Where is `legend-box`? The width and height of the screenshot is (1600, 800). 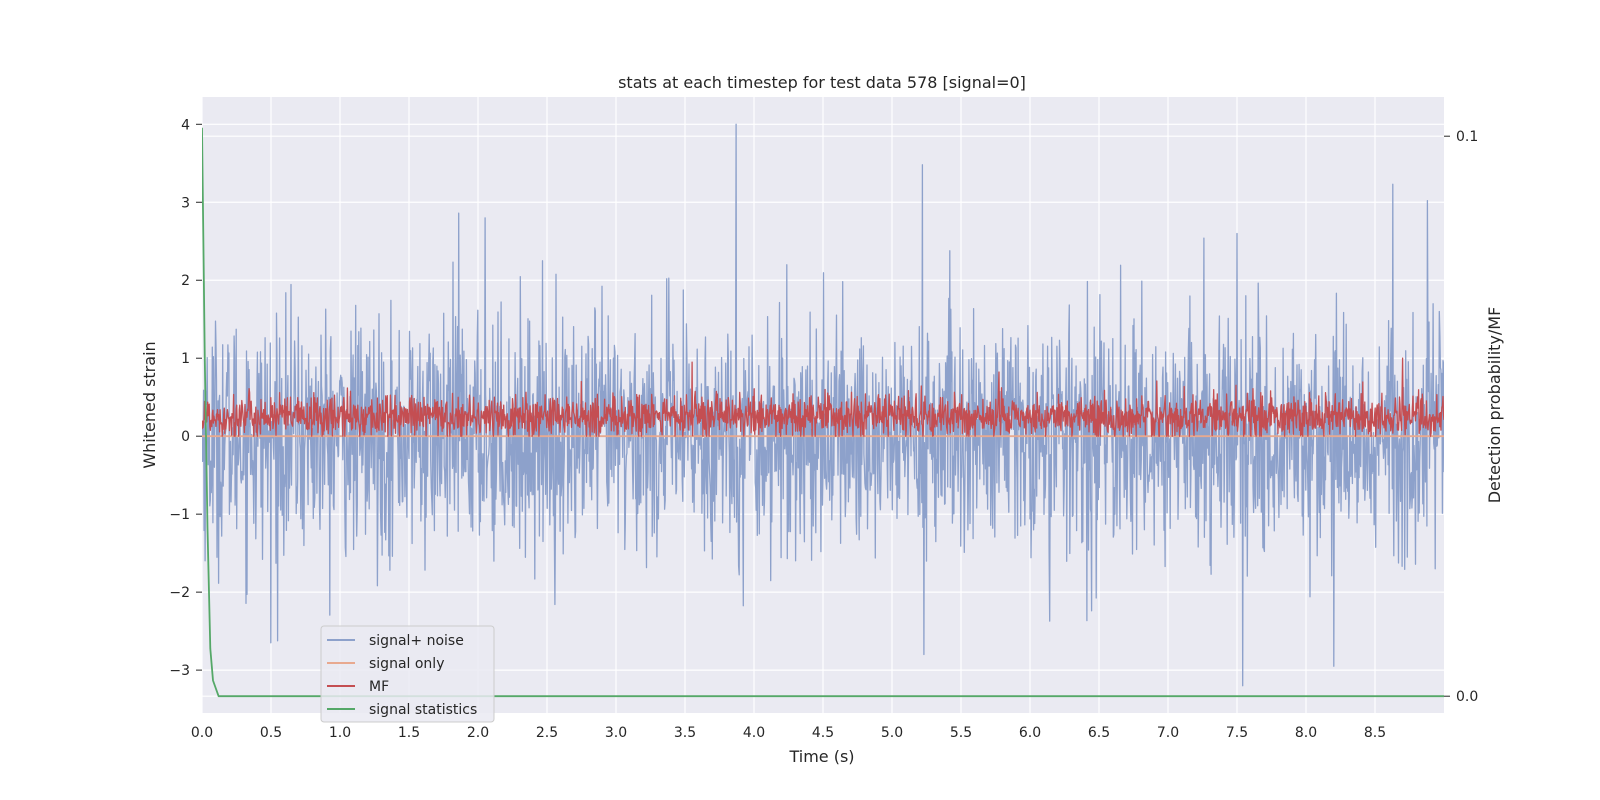
legend-box is located at coordinates (407, 674).